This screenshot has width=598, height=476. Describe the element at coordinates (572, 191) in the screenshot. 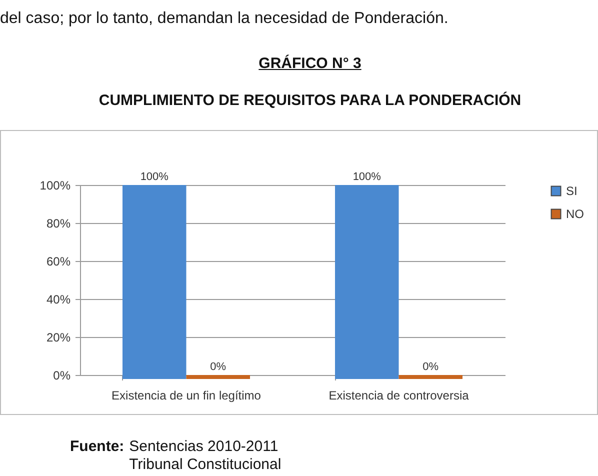

I see `legend-label: SI` at that location.